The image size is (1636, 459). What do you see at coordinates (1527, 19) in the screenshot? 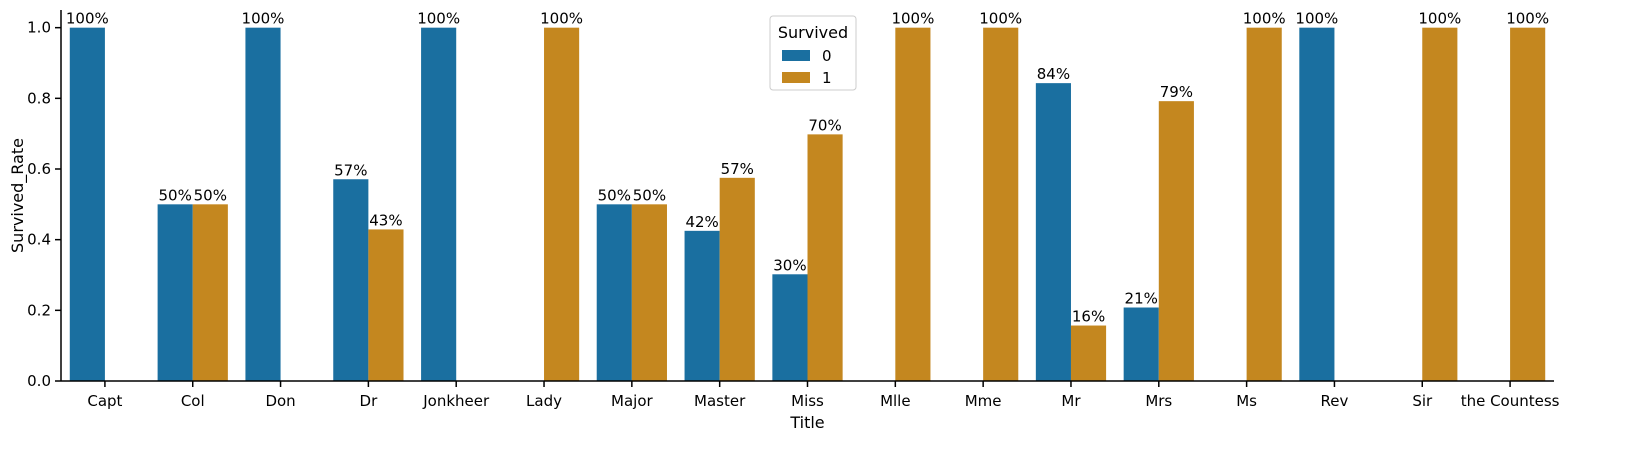
I see `data-label-the-countess-survived-1: 100%` at bounding box center [1527, 19].